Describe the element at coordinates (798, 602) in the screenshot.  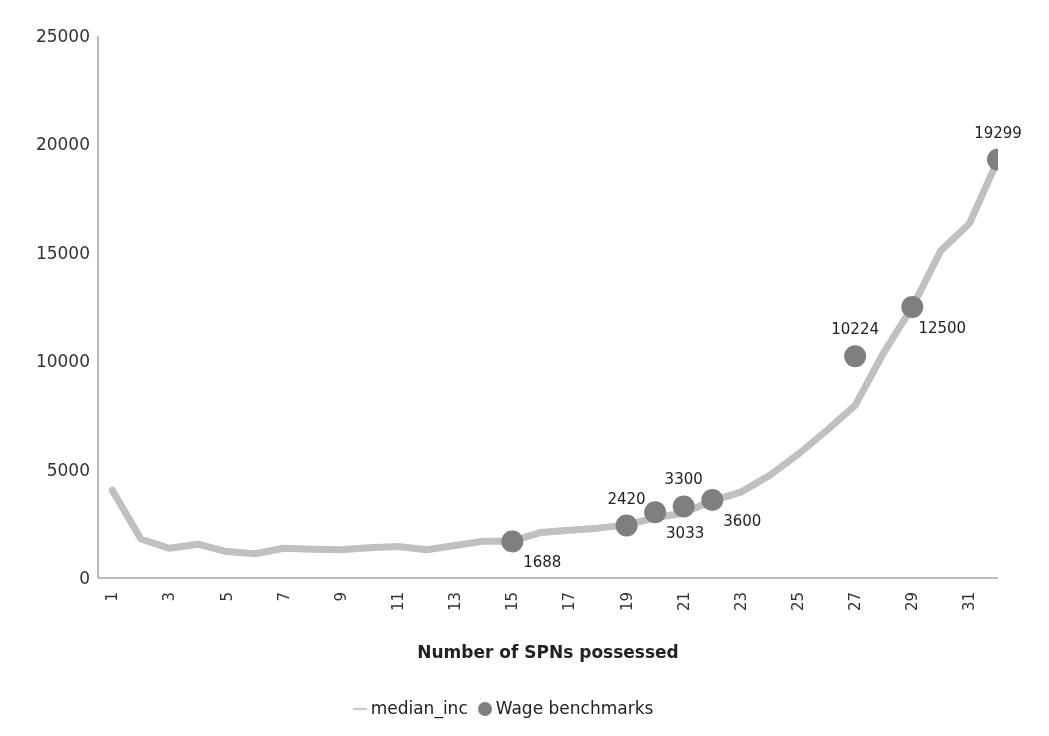
I see `x-tick-label: 25` at that location.